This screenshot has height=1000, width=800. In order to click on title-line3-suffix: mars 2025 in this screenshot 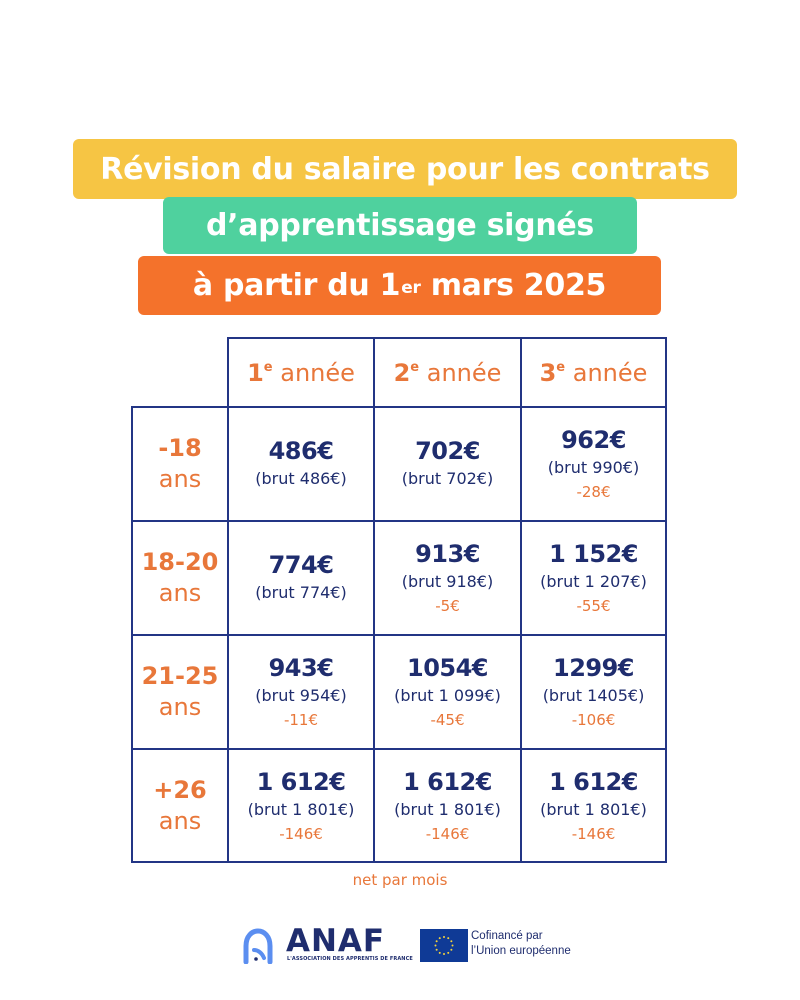, I will do `click(513, 285)`.